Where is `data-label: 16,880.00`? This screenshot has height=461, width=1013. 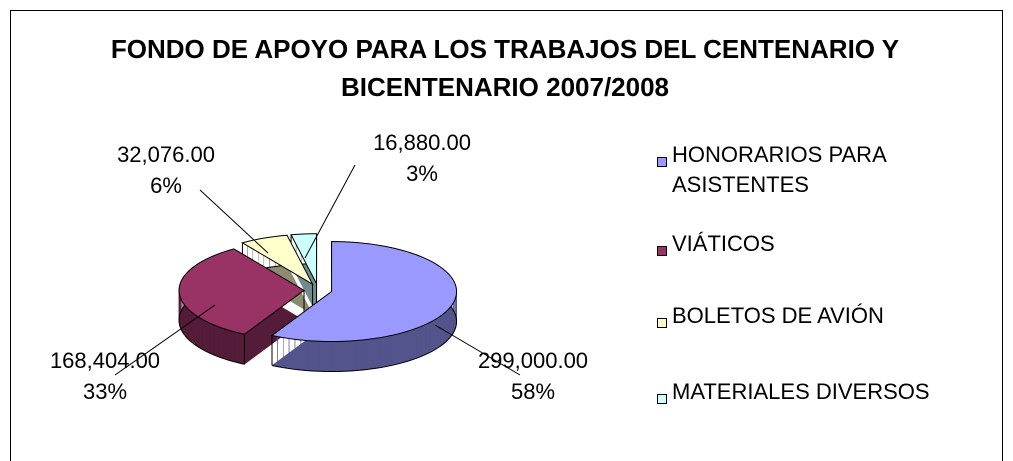 data-label: 16,880.00 is located at coordinates (422, 142).